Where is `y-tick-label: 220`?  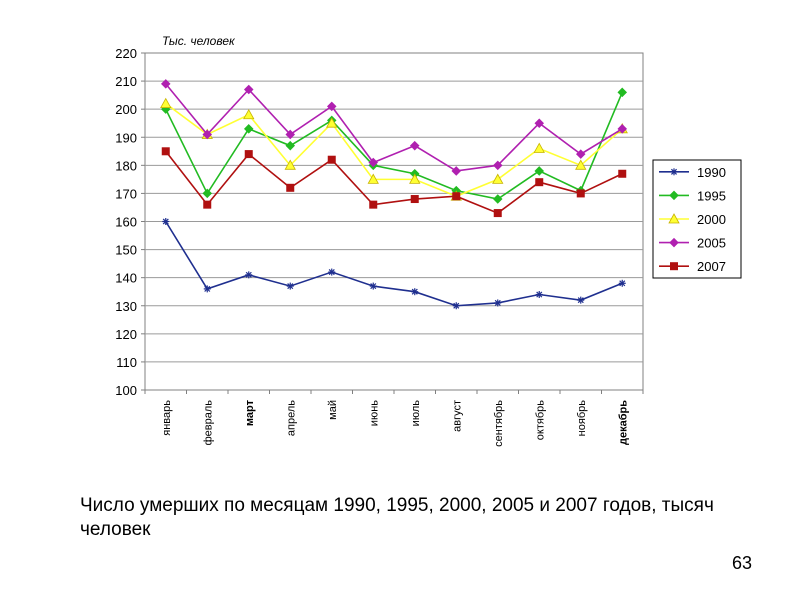
y-tick-label: 220 is located at coordinates (126, 53).